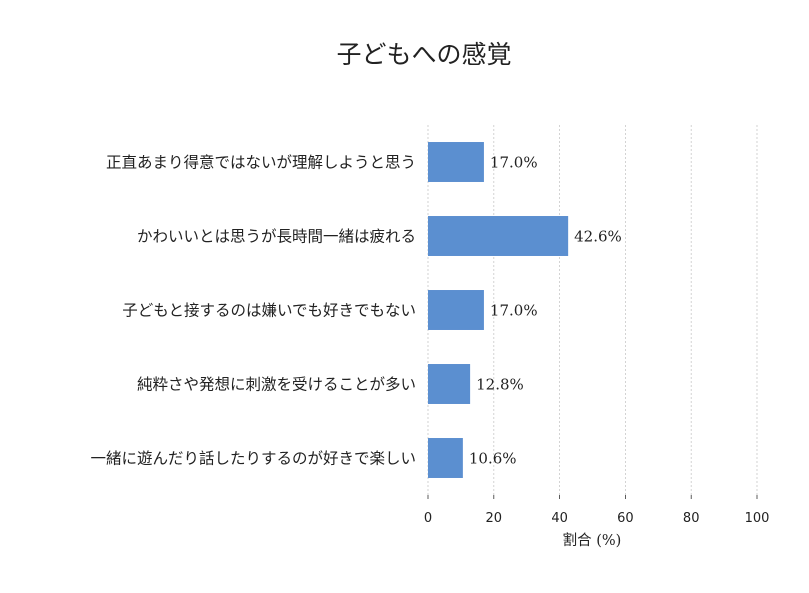 The height and width of the screenshot is (593, 809). Describe the element at coordinates (625, 518) in the screenshot. I see `x-tick-label: 60` at that location.